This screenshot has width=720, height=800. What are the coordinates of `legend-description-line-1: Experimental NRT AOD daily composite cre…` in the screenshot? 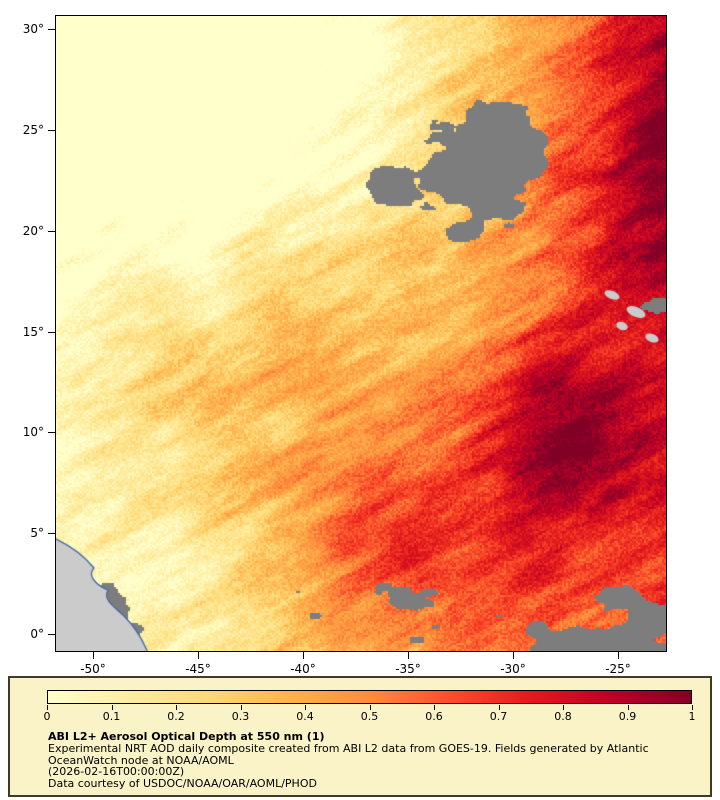 It's located at (348, 748).